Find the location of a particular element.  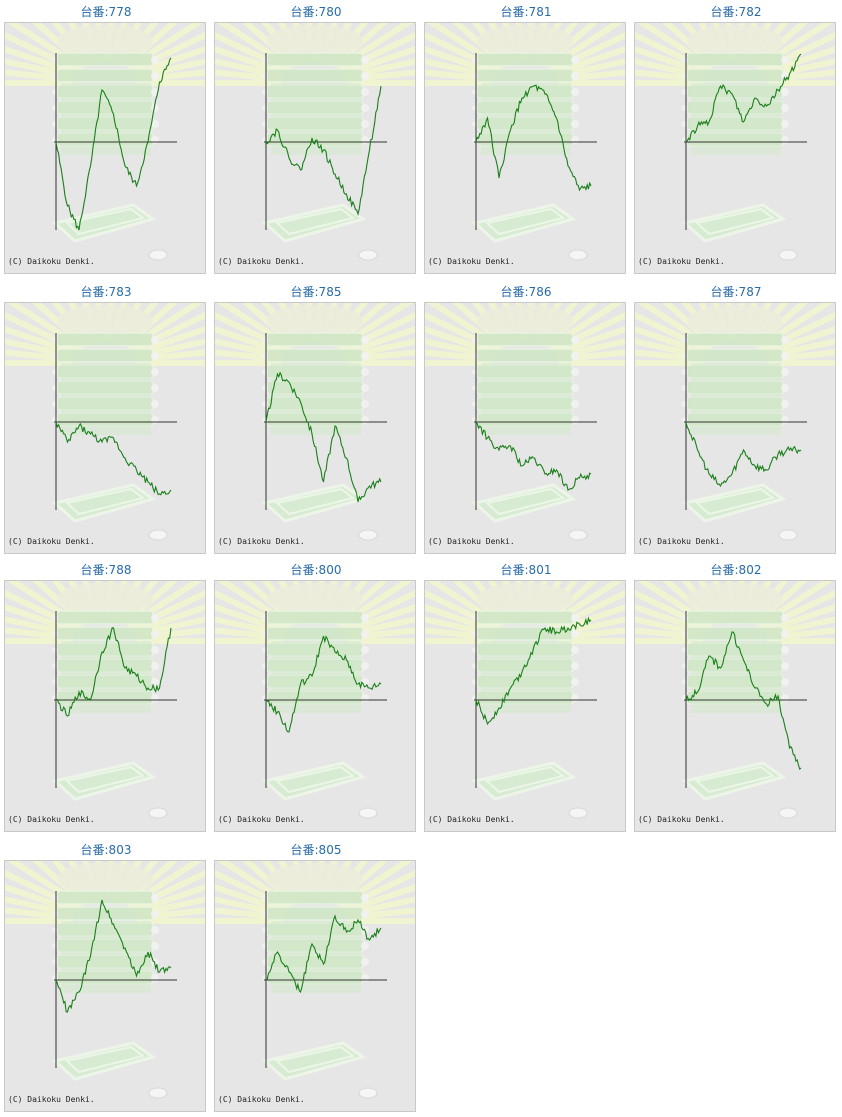

chart-title: 台番:778 is located at coordinates (106, 12).